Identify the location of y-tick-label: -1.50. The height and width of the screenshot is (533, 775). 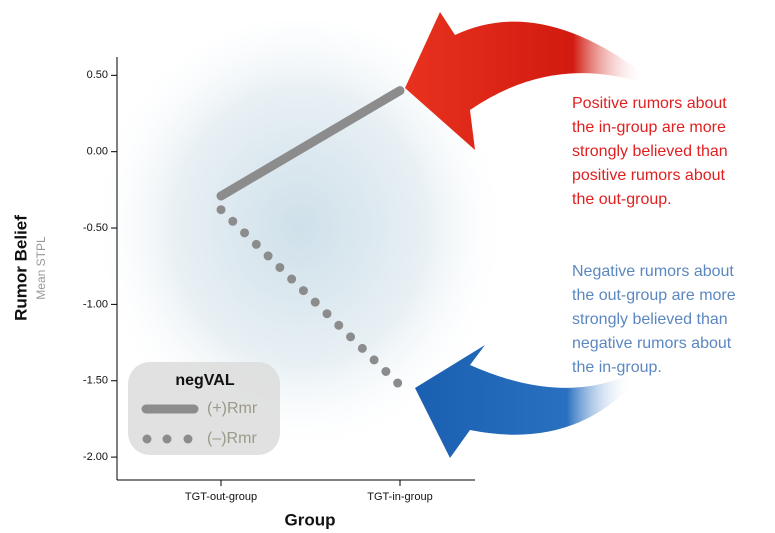
(95, 381).